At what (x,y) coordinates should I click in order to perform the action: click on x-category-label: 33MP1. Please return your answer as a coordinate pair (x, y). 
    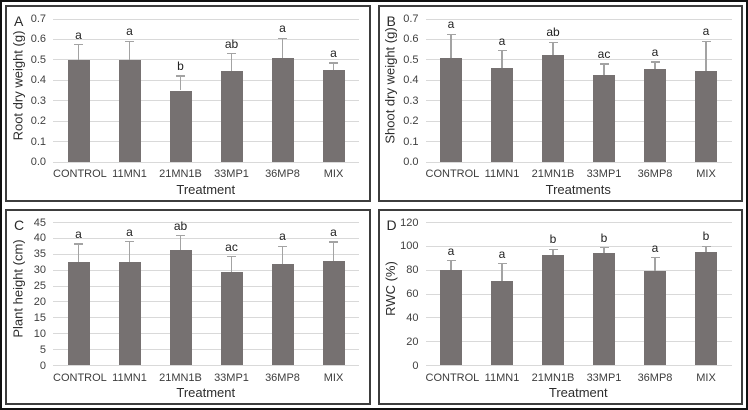
    Looking at the image, I should click on (604, 377).